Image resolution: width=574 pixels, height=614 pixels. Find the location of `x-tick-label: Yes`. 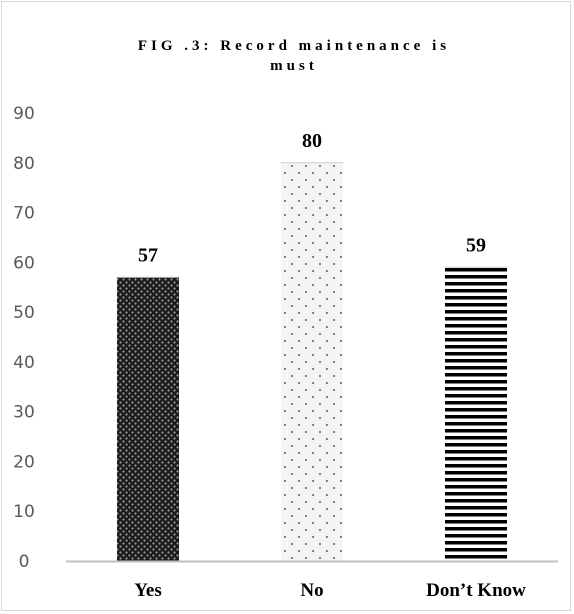

x-tick-label: Yes is located at coordinates (147, 590).